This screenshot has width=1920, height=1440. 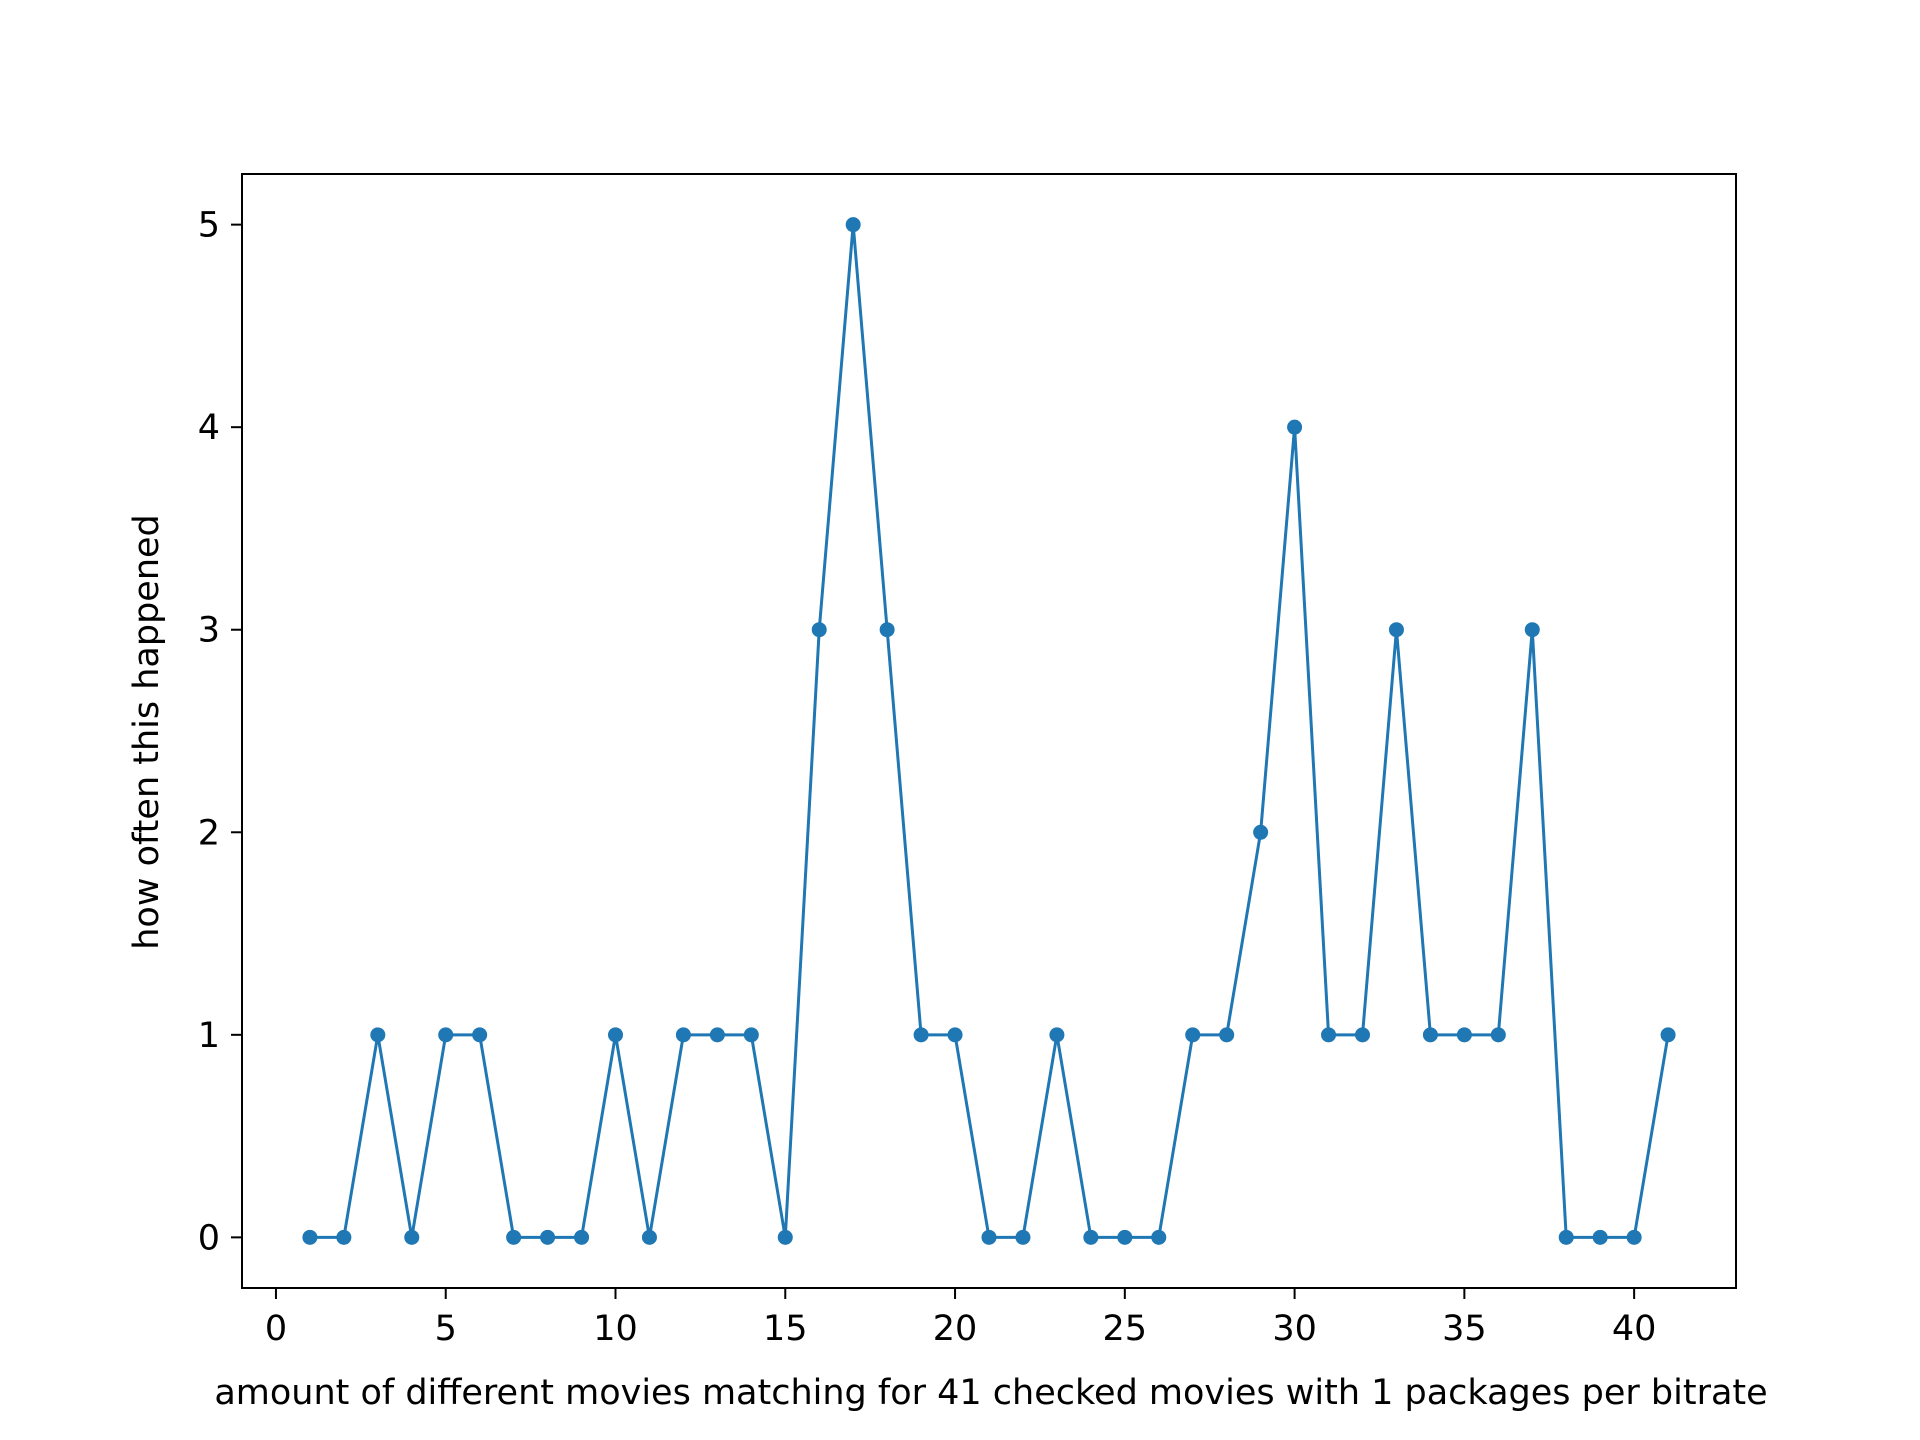 What do you see at coordinates (1634, 1329) in the screenshot?
I see `x-tick-label: 40` at bounding box center [1634, 1329].